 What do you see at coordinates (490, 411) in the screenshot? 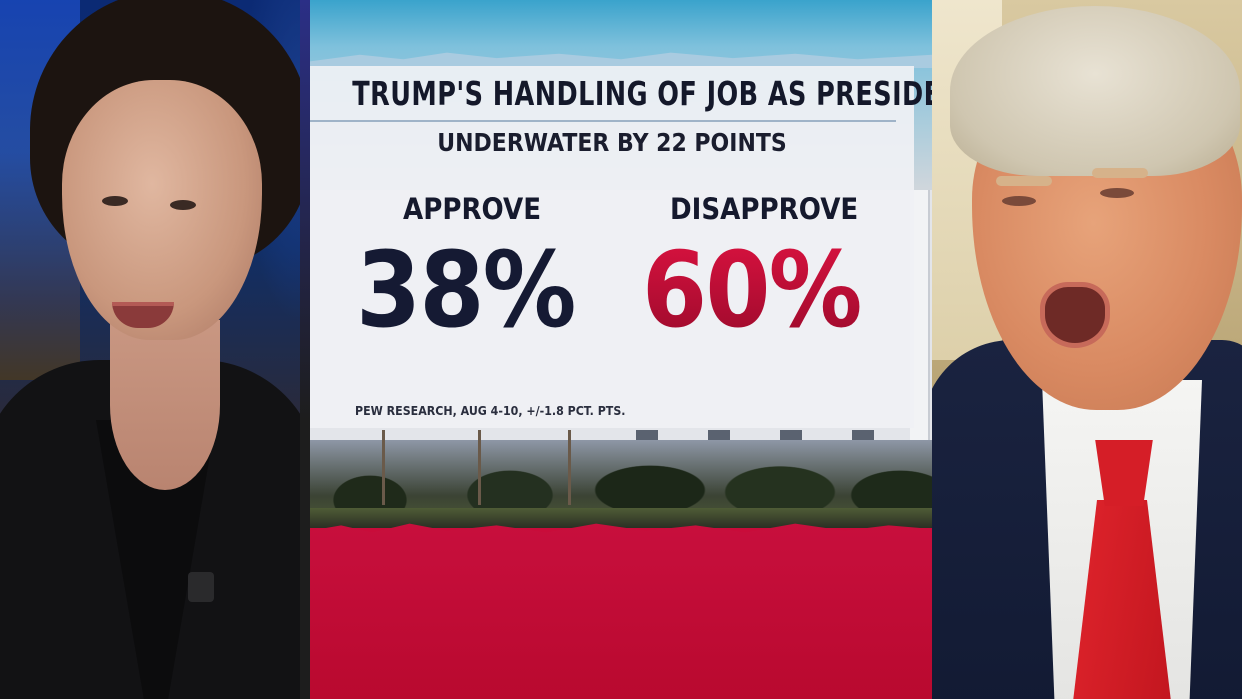
I see `poll-source: PEW RESEARCH, AUG 4-10, +/-1.8 PCT. PTS.` at bounding box center [490, 411].